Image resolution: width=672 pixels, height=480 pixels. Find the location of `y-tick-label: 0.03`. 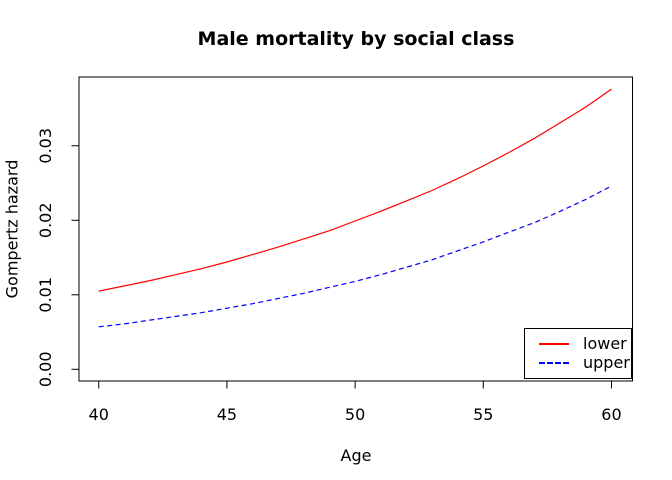

y-tick-label: 0.03 is located at coordinates (45, 146).